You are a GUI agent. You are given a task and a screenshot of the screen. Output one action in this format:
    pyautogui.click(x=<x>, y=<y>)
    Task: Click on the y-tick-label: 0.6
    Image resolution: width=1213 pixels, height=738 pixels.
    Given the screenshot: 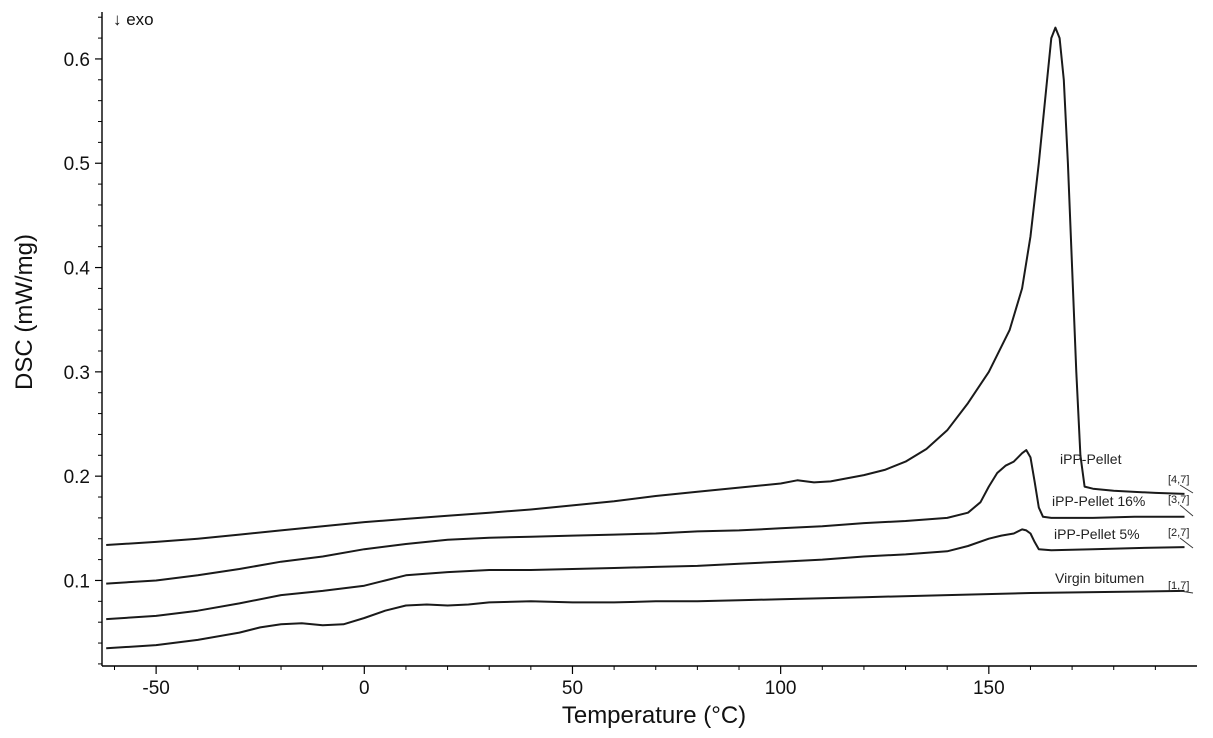 What is the action you would take?
    pyautogui.click(x=77, y=60)
    